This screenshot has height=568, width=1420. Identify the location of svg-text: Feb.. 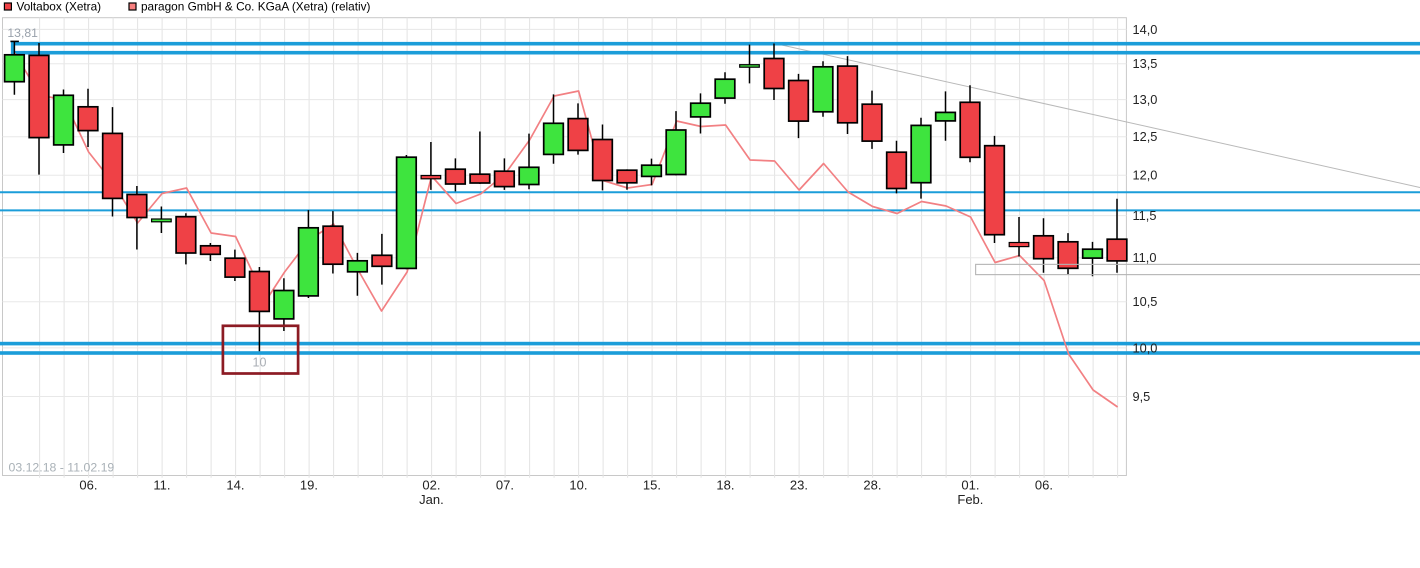
(970, 499).